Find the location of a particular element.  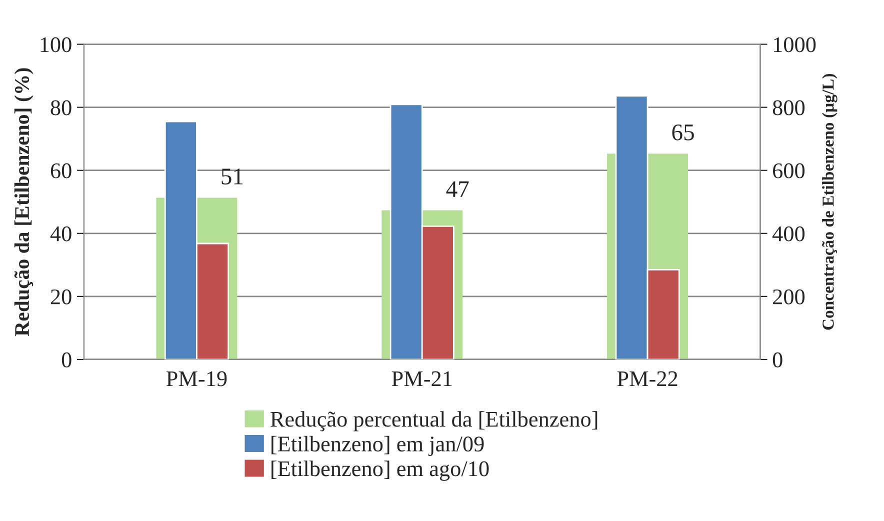

y-axis-title: Redução da [Etilbenzeno] (%) is located at coordinates (24, 202).